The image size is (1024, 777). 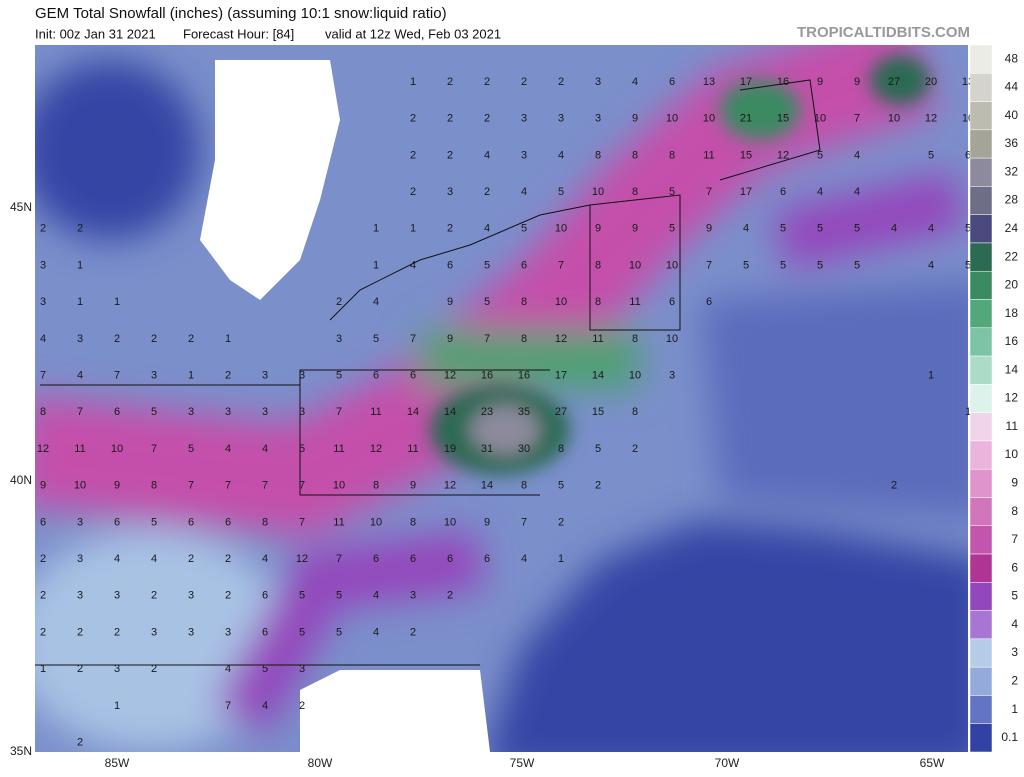 I want to click on colorbar-label: 3, so click(x=1014, y=652).